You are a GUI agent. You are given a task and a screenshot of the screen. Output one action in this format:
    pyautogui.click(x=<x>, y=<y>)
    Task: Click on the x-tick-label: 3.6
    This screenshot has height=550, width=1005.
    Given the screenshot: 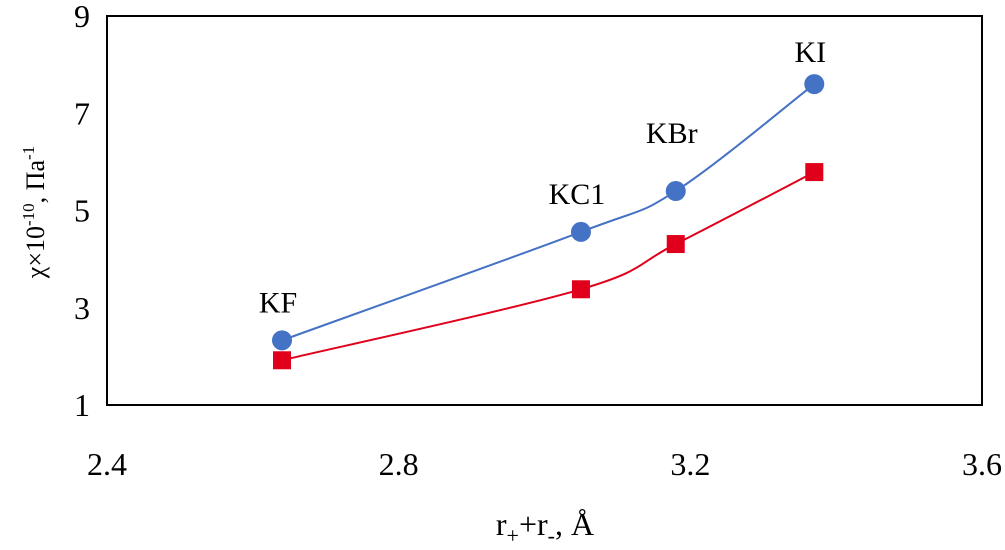 What is the action you would take?
    pyautogui.click(x=982, y=464)
    